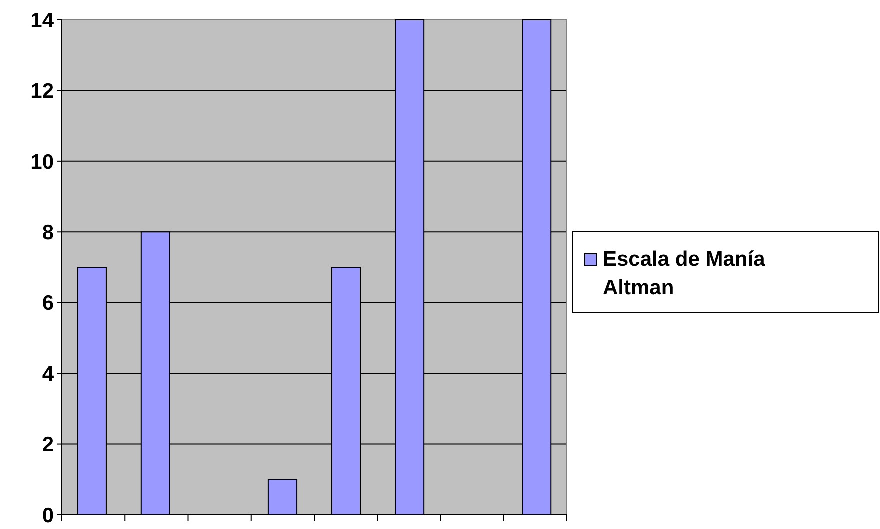 This screenshot has height=529, width=880. What do you see at coordinates (684, 274) in the screenshot?
I see `legend-label: Escala de Manía Altman` at bounding box center [684, 274].